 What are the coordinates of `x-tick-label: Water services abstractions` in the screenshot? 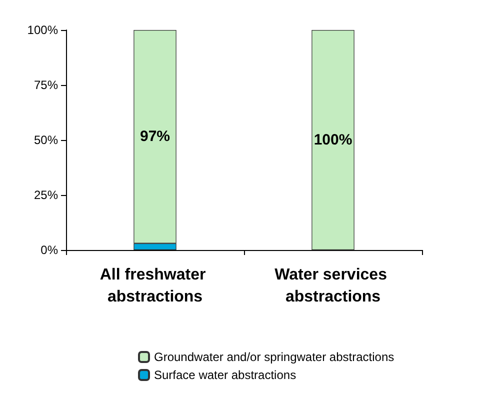 It's located at (333, 286).